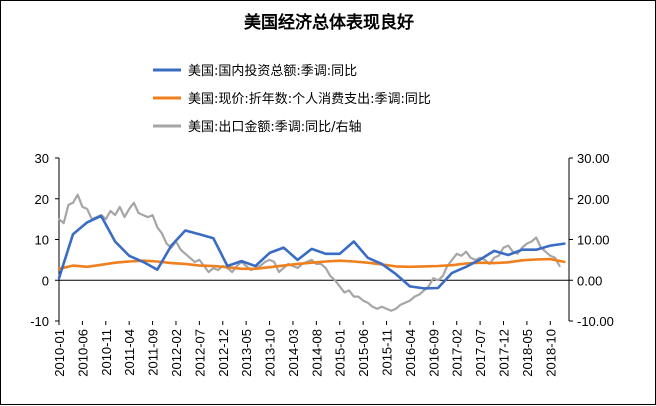  Describe the element at coordinates (106, 352) in the screenshot. I see `x-tick-label: 2010-11` at that location.